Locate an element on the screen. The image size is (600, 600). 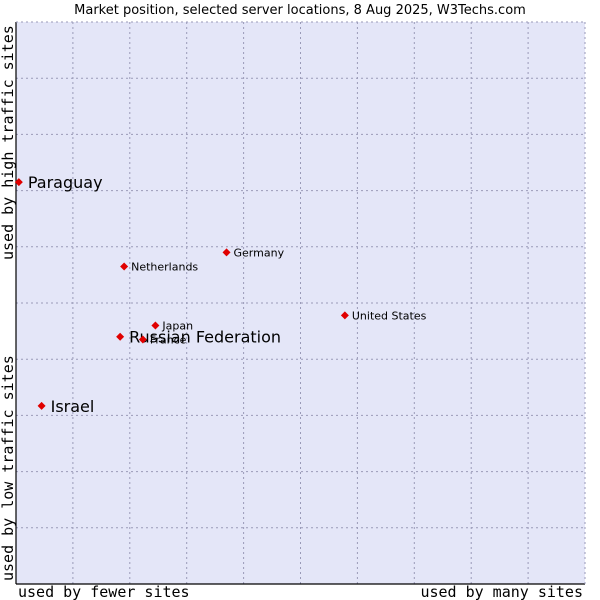
point-marker-paraguay is located at coordinates (18, 182).